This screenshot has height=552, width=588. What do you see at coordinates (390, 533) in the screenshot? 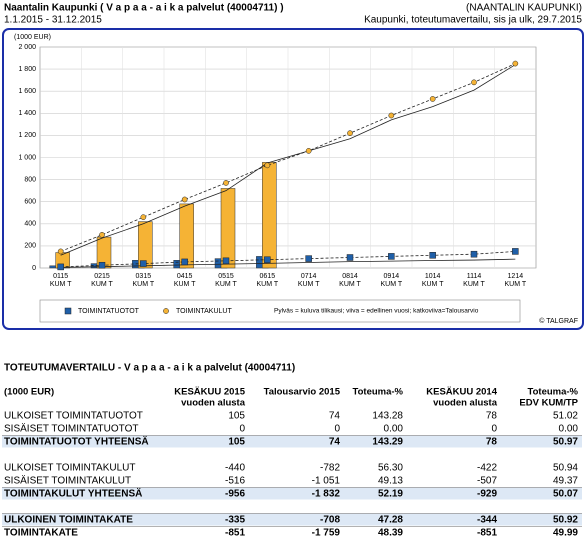
I see `cell: 48.39` at bounding box center [390, 533].